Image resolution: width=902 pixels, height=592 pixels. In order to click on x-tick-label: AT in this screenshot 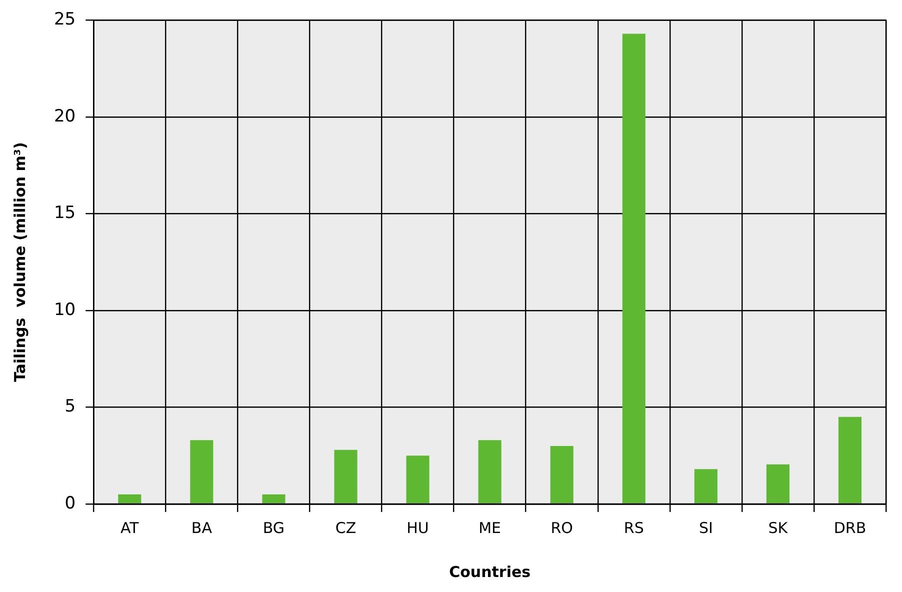, I will do `click(130, 527)`.